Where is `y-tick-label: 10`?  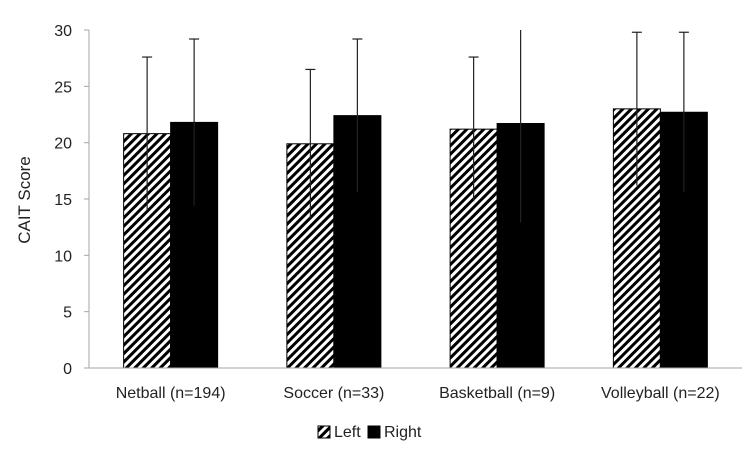 y-tick-label: 10 is located at coordinates (63, 256).